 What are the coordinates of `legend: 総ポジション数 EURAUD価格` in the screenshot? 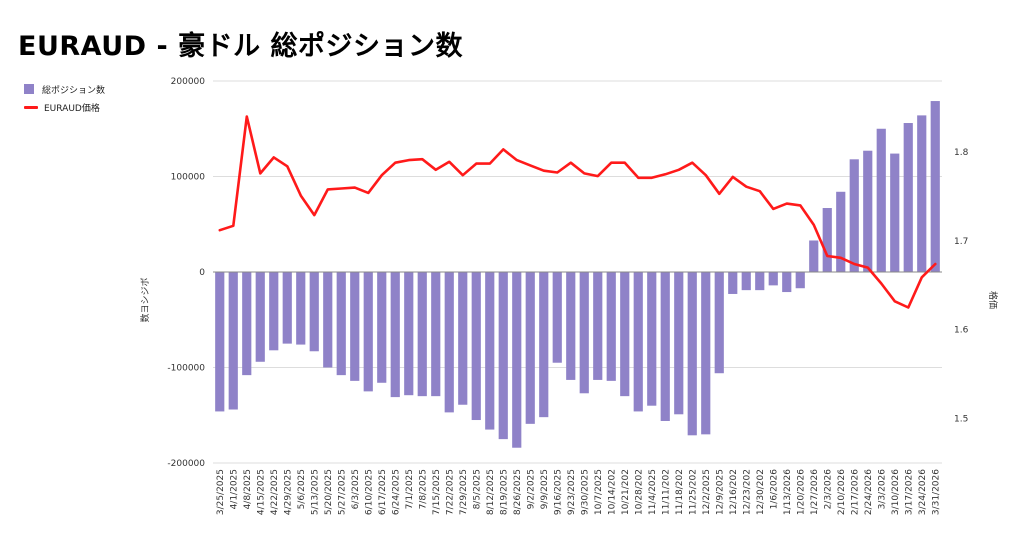 It's located at (64, 98).